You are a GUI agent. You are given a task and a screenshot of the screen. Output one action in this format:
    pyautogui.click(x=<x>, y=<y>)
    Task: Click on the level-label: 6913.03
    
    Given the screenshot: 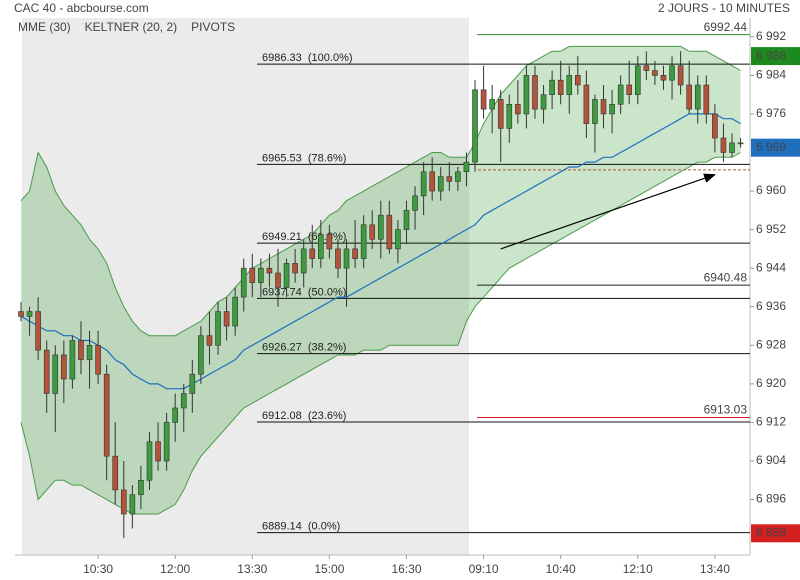 What is the action you would take?
    pyautogui.click(x=726, y=410)
    